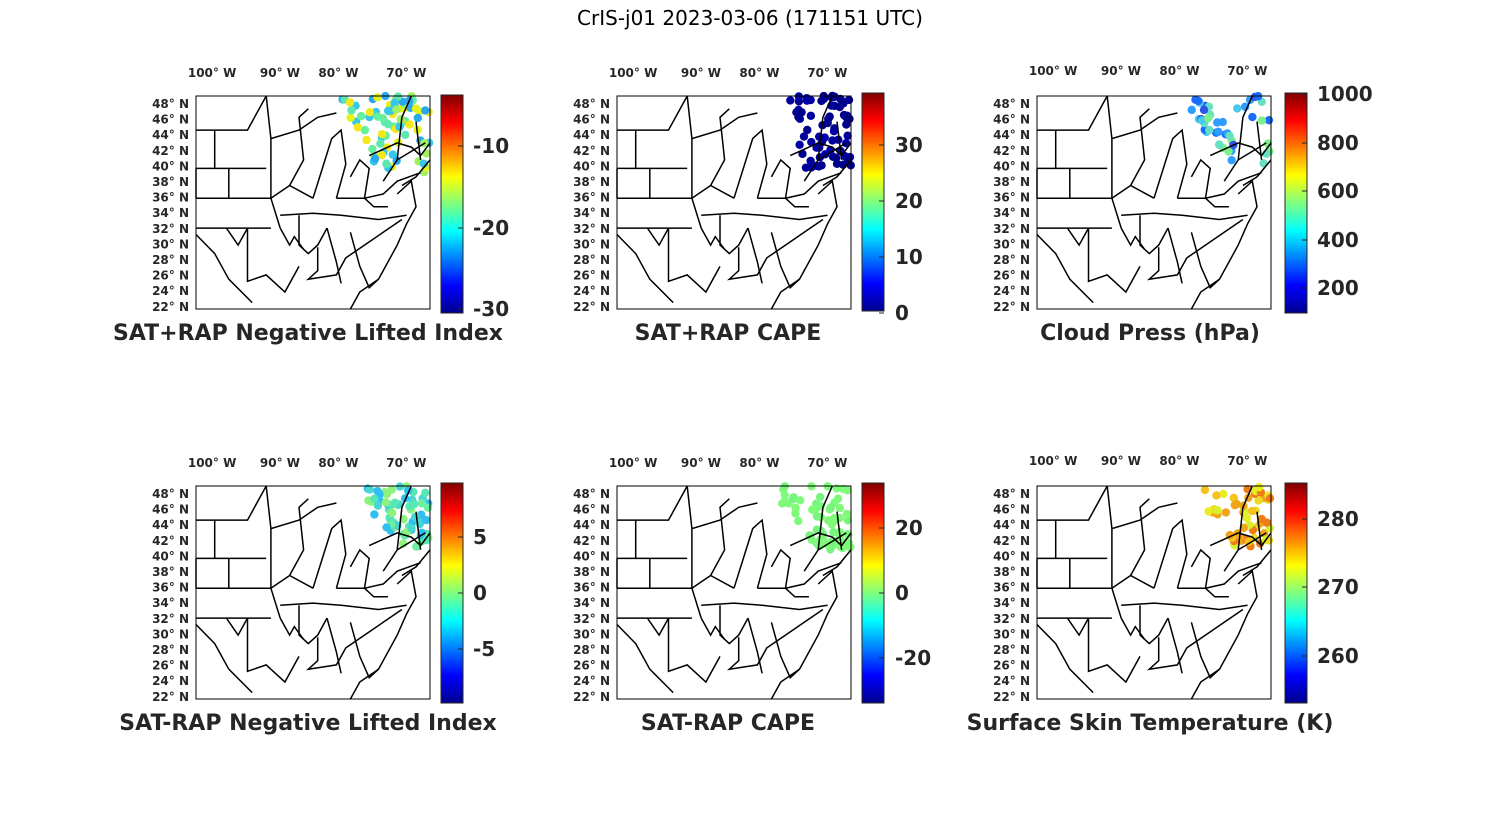 Image resolution: width=1500 pixels, height=825 pixels. I want to click on colorbar-tick-label: -5, so click(484, 649).